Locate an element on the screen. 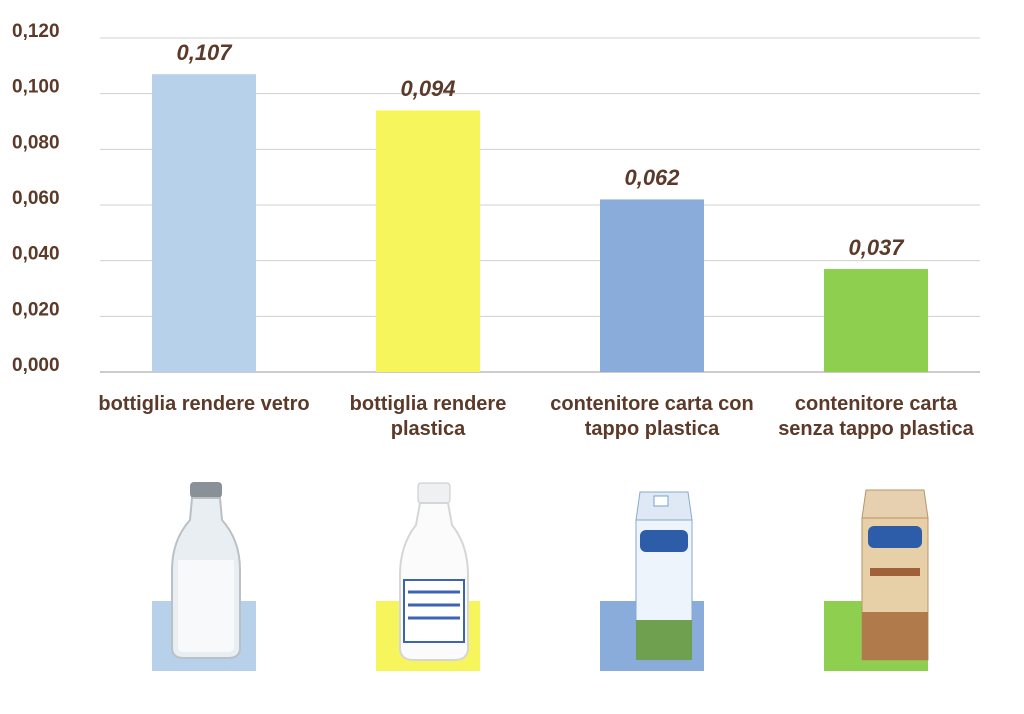  x-tick-label: contenitore carta senza tappo plastica is located at coordinates (876, 416).